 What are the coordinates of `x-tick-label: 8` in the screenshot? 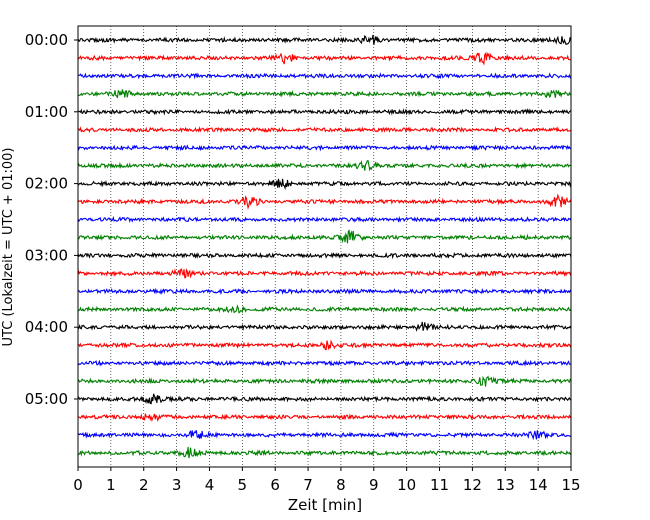 It's located at (341, 485).